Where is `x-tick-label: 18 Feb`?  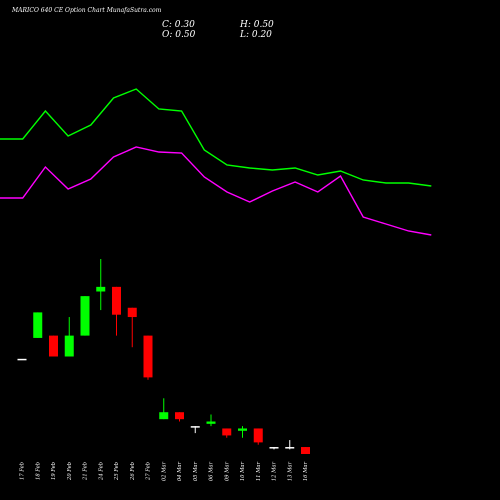 x-tick-label: 18 Feb is located at coordinates (38, 471).